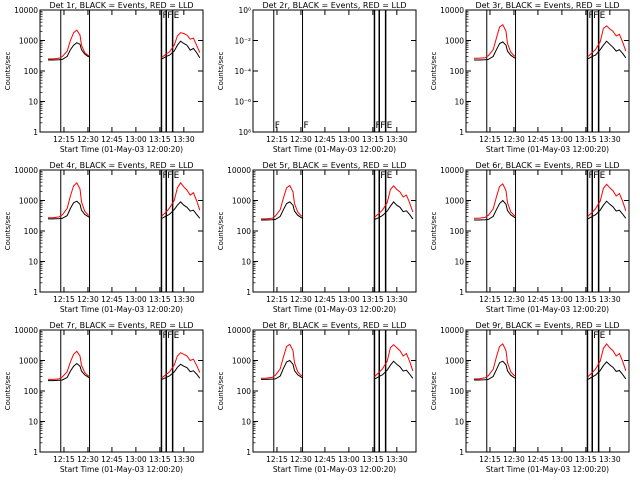 This screenshot has width=640, height=480. I want to click on y-tick-label: 10⁻⁴, so click(242, 71).